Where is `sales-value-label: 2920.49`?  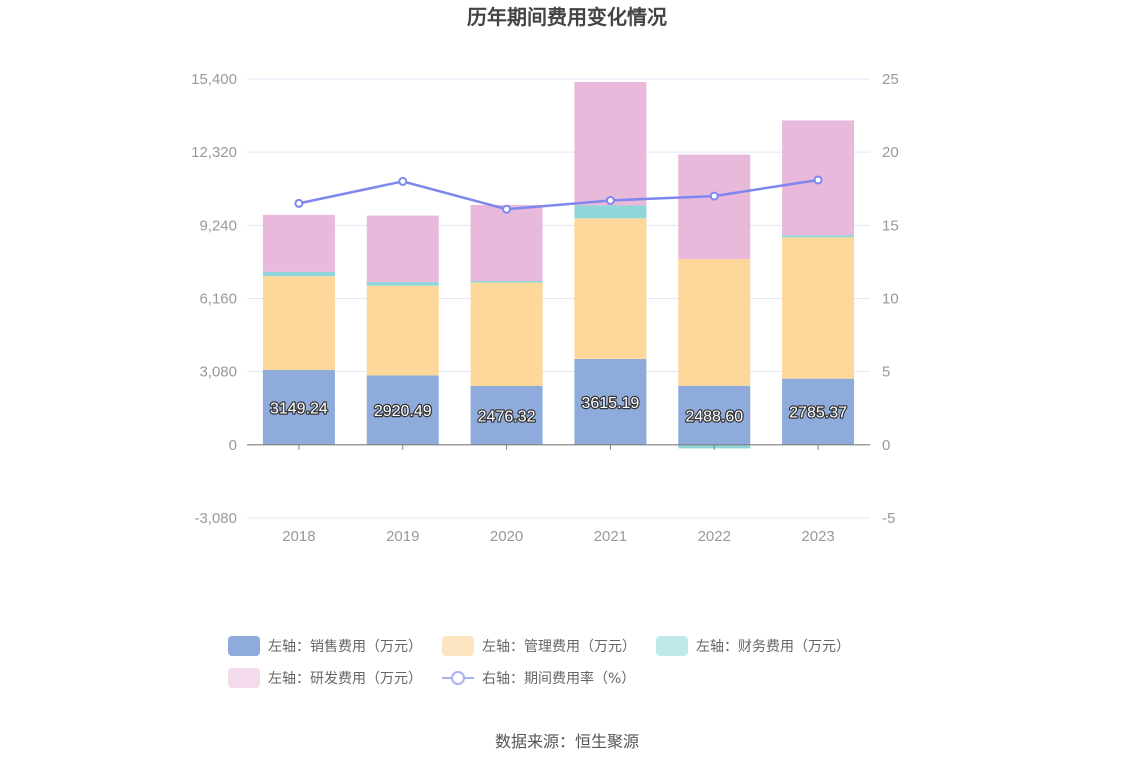 sales-value-label: 2920.49 is located at coordinates (403, 411).